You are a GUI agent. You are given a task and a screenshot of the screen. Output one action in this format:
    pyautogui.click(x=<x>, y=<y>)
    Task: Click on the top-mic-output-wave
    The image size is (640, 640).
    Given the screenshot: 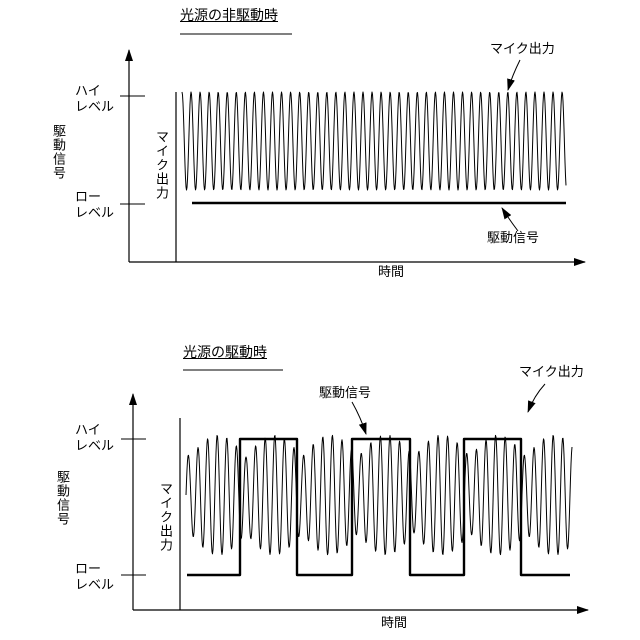 What is the action you would take?
    pyautogui.click(x=374, y=141)
    